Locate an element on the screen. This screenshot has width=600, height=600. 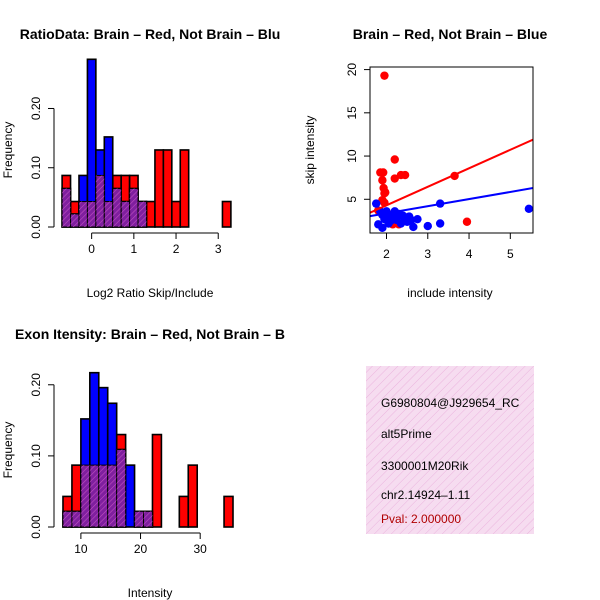
intensity-x-tick-label: 20 is located at coordinates (141, 549).